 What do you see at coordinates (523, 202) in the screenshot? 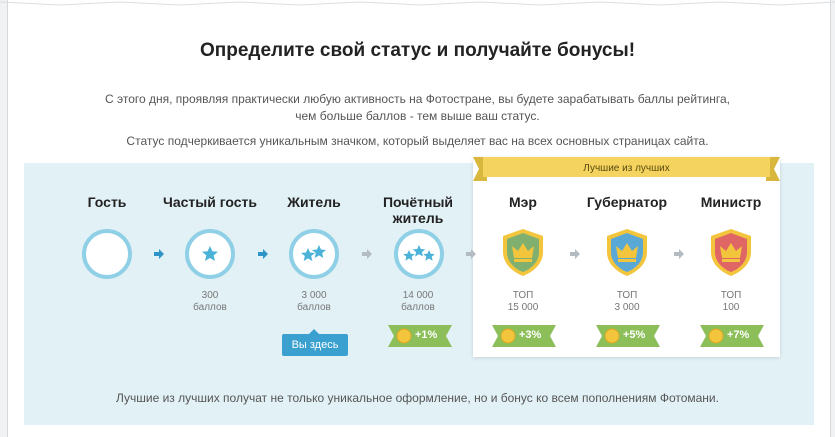
I see `status-name-mayor: Мэр` at bounding box center [523, 202].